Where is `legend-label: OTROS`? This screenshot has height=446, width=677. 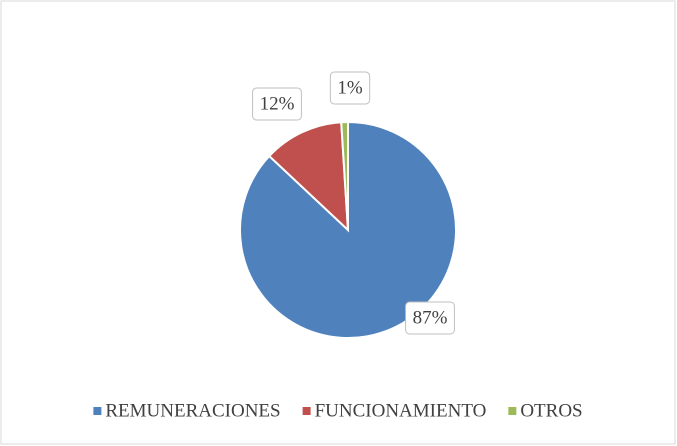
legend-label: OTROS is located at coordinates (551, 410).